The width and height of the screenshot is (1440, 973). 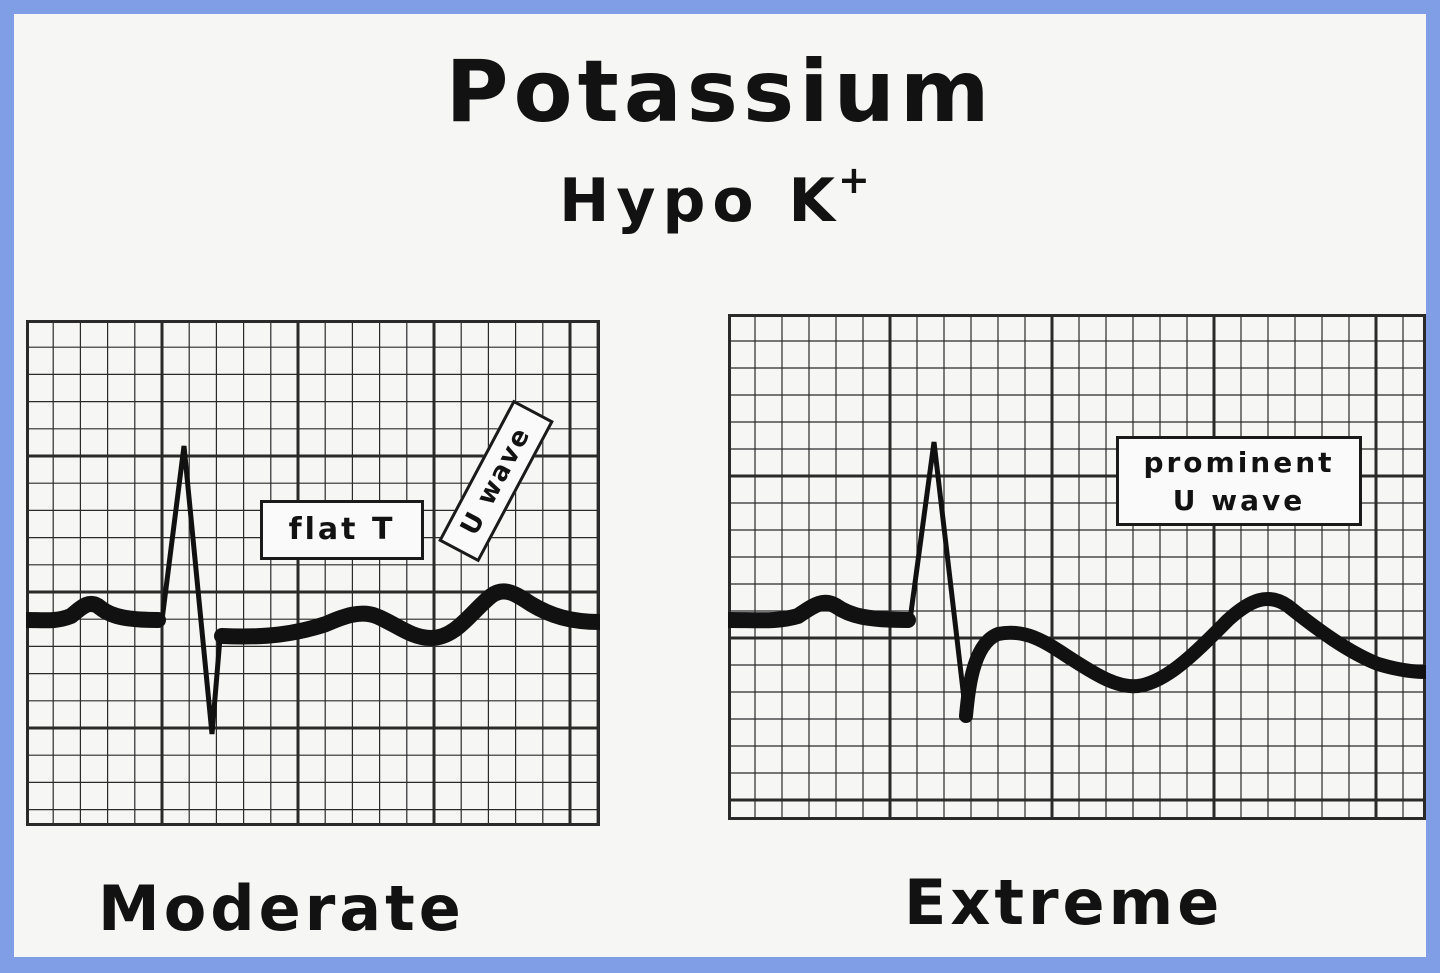 I want to click on page-title: Potassium, so click(x=720, y=92).